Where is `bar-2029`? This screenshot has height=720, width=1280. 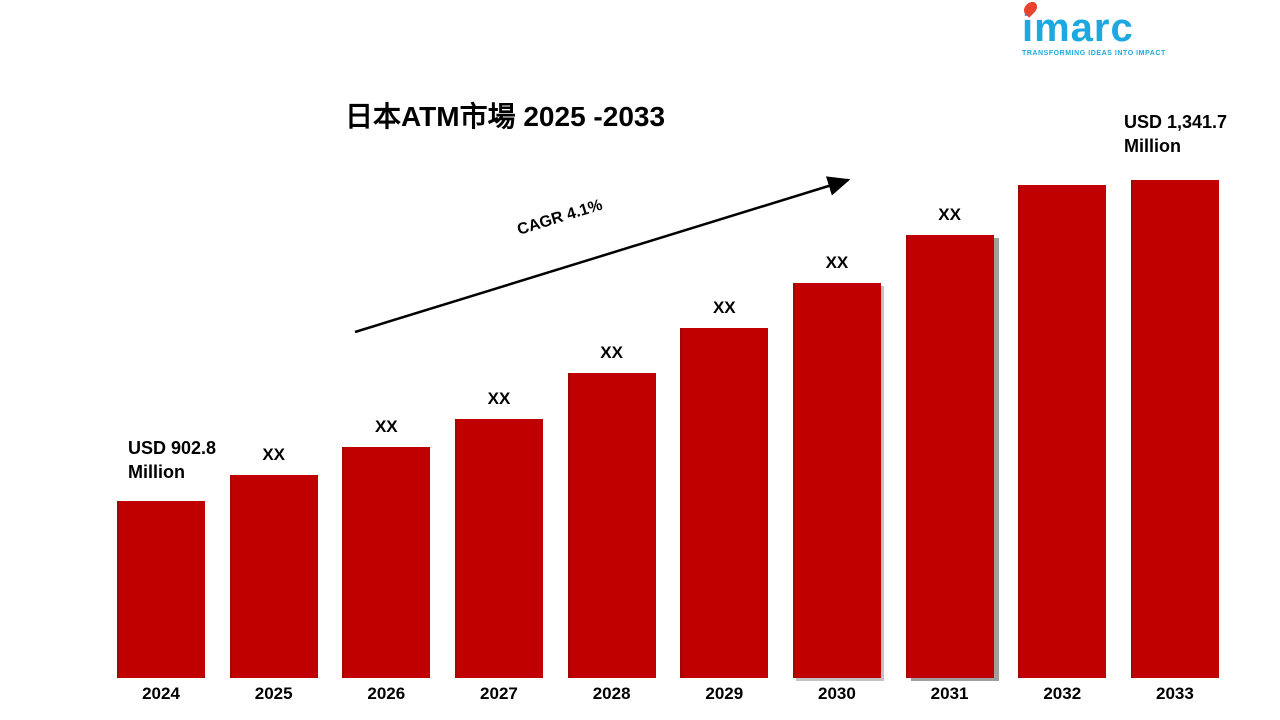 bar-2029 is located at coordinates (724, 503).